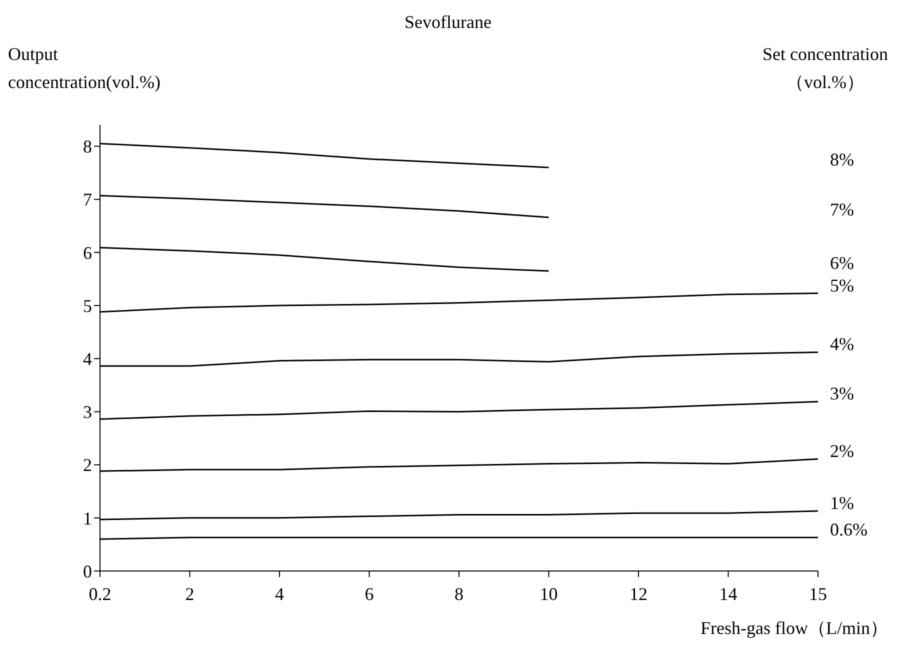  I want to click on series-label: 2%, so click(842, 450).